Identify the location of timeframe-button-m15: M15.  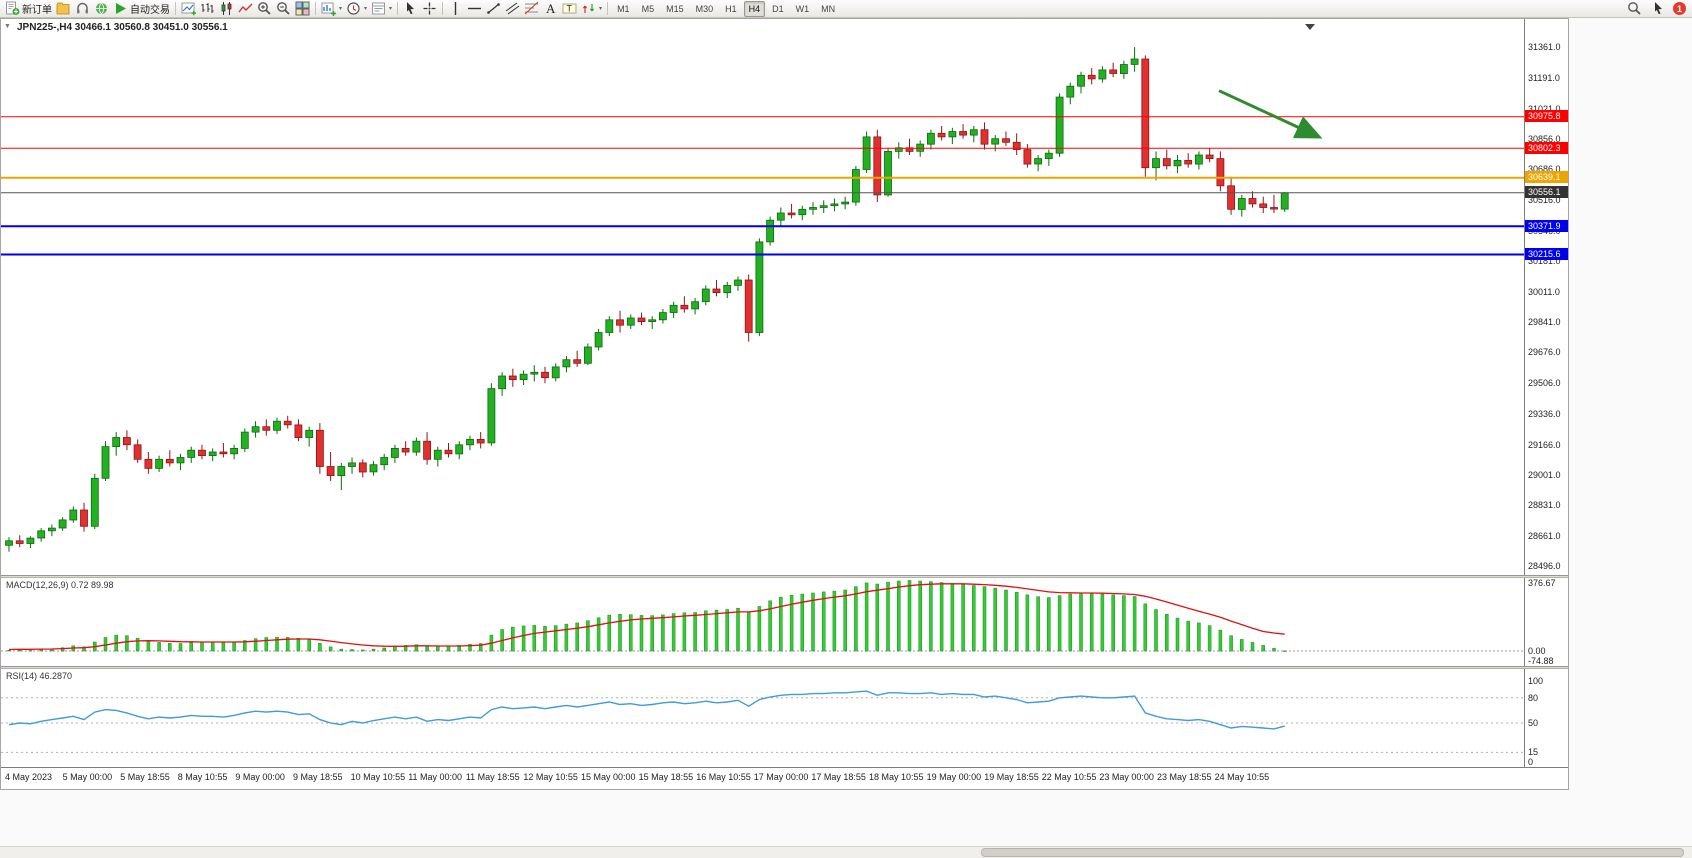
(675, 8).